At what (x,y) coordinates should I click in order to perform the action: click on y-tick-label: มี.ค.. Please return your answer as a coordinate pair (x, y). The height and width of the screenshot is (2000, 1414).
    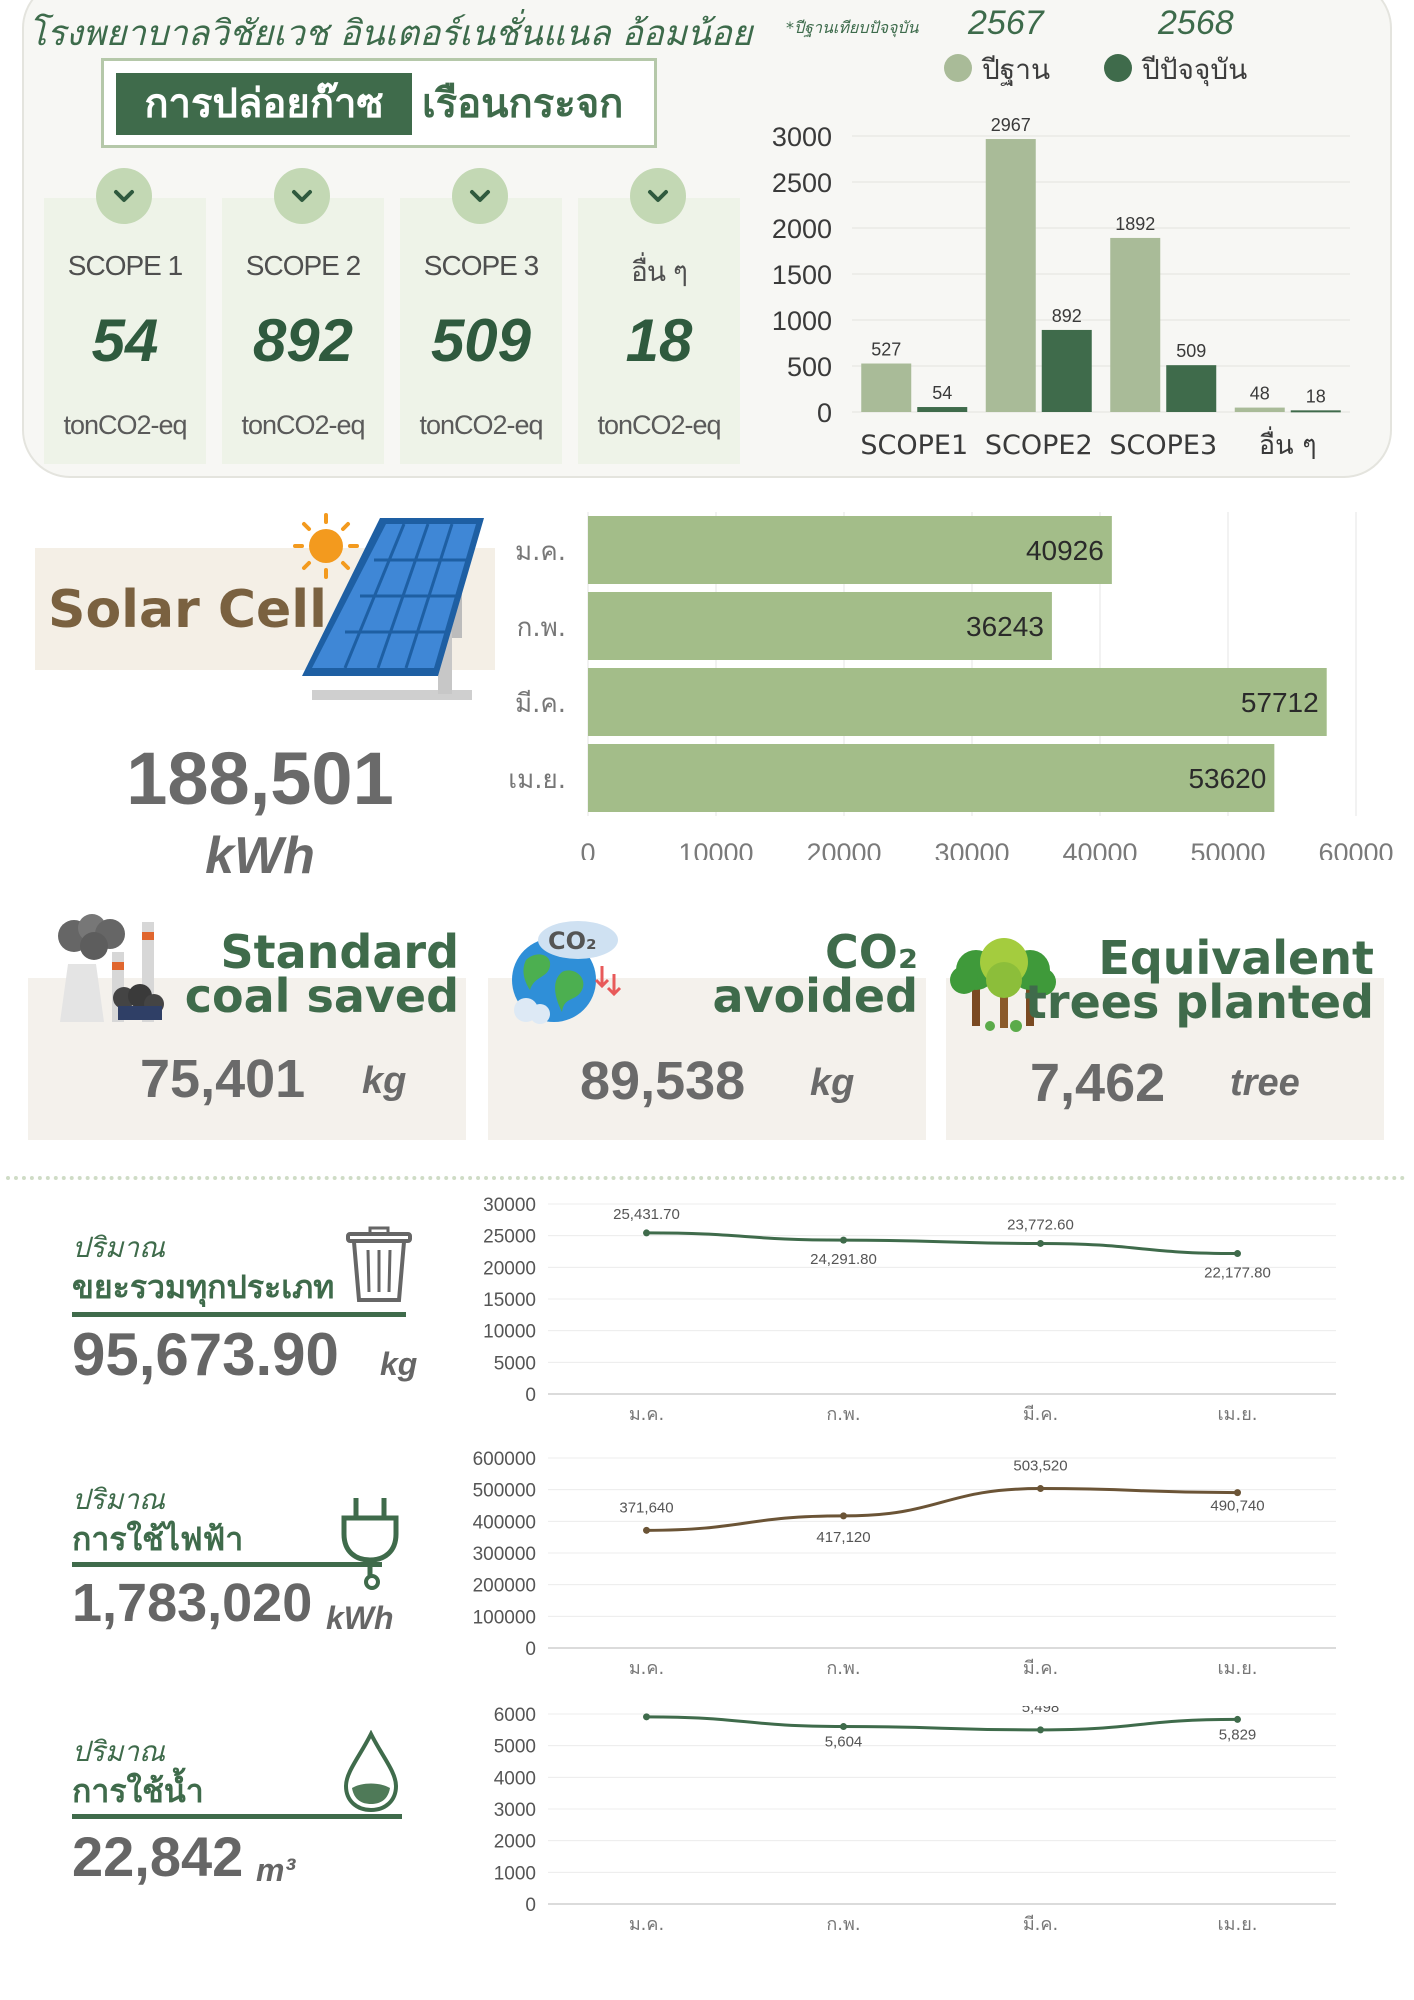
    Looking at the image, I should click on (540, 704).